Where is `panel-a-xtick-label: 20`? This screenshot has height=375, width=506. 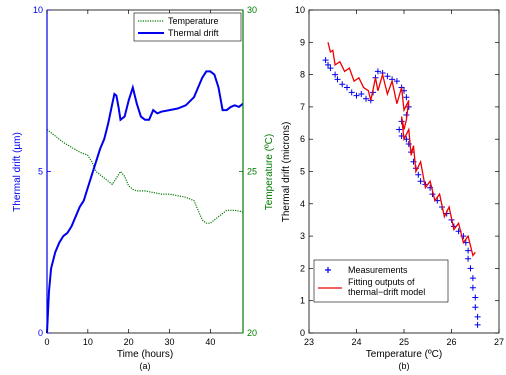 panel-a-xtick-label: 20 is located at coordinates (129, 342).